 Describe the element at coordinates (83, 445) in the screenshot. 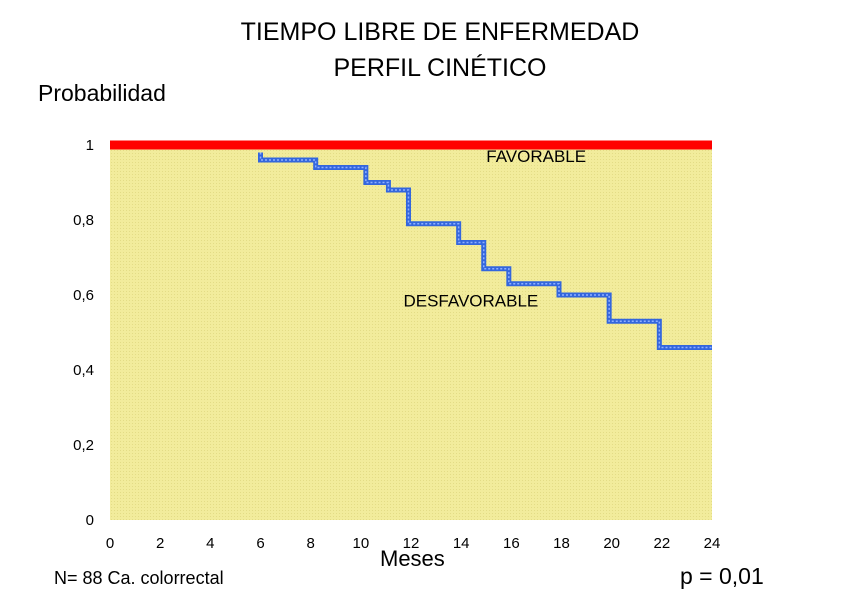

I see `y-tick-label: 0,2` at that location.